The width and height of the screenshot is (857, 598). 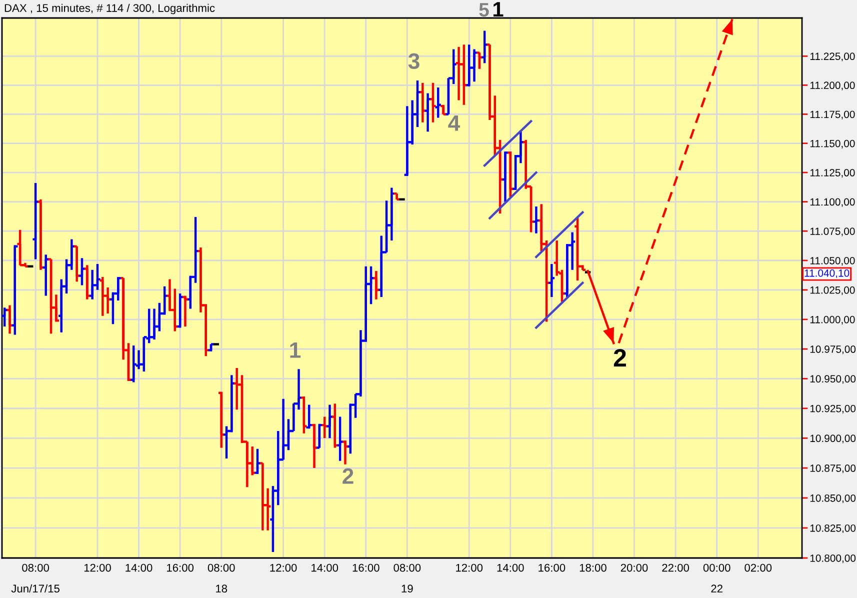 I want to click on x-tick-label: 08:00 Jun/17/15, so click(x=35, y=578).